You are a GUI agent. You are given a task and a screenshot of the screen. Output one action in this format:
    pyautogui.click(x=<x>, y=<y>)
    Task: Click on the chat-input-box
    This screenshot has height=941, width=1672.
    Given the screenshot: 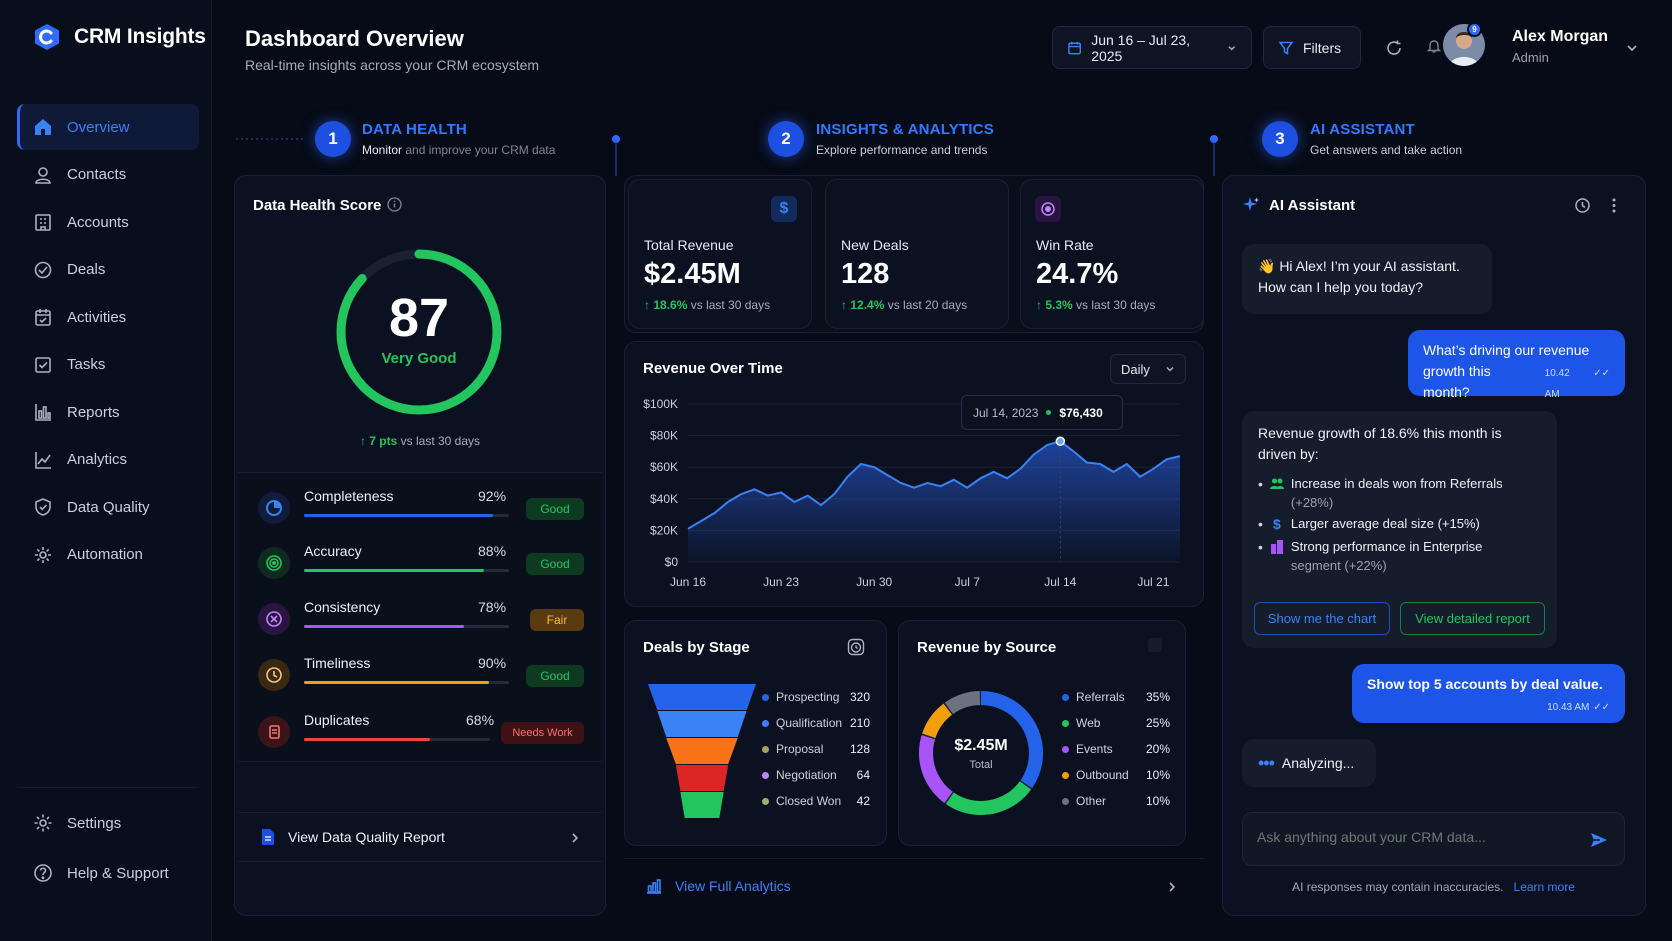 What is the action you would take?
    pyautogui.click(x=1433, y=839)
    